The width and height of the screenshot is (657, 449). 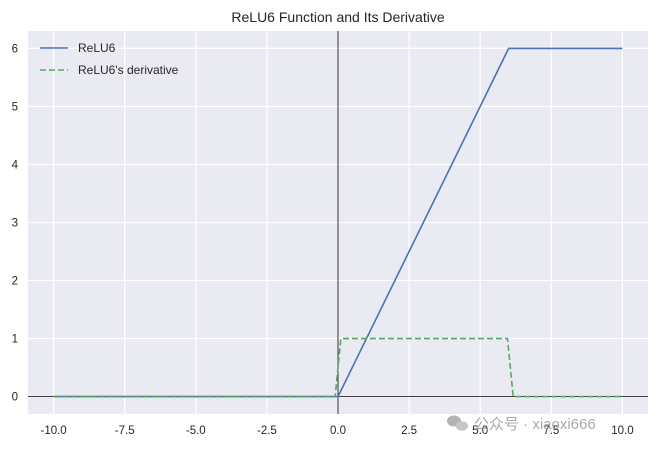 What do you see at coordinates (128, 70) in the screenshot?
I see `legend-label: ReLU6's derivative` at bounding box center [128, 70].